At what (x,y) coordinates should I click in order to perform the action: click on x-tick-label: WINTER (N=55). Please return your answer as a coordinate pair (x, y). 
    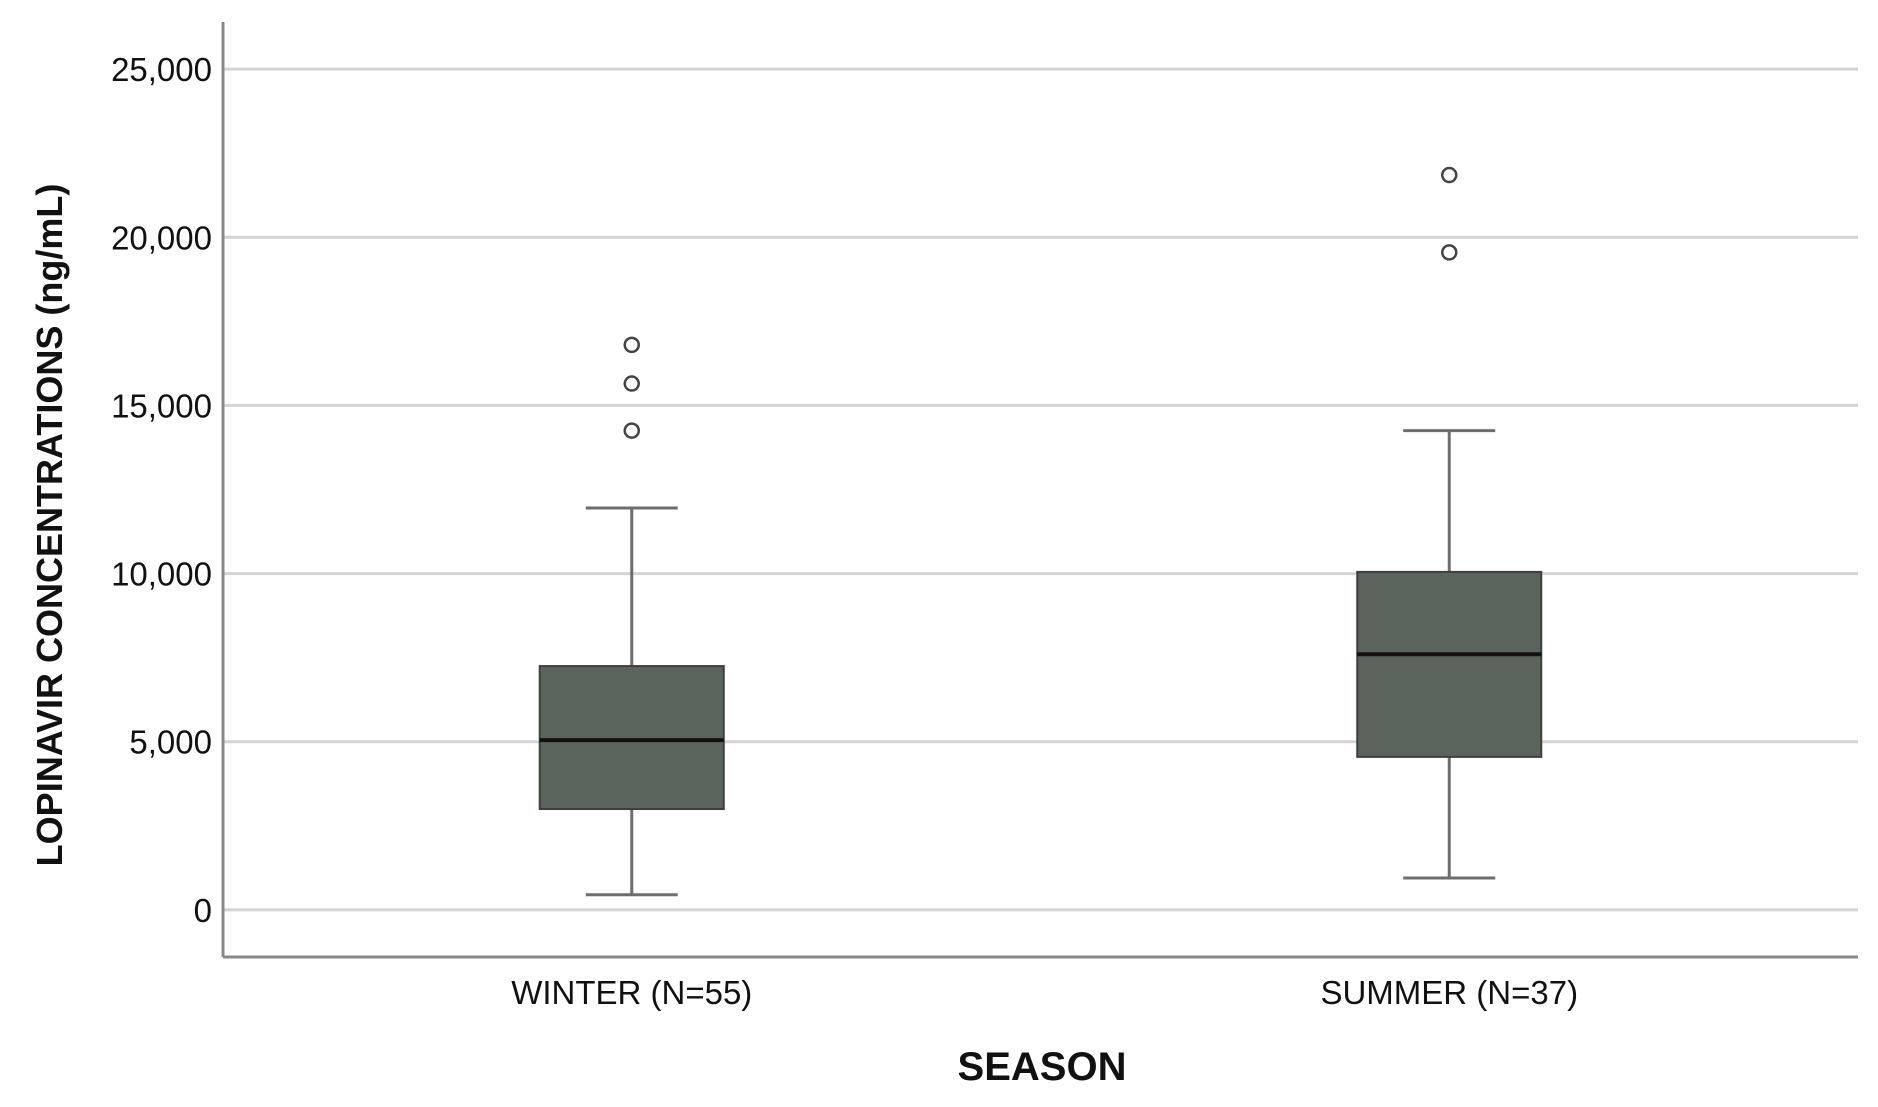
    Looking at the image, I should click on (631, 992).